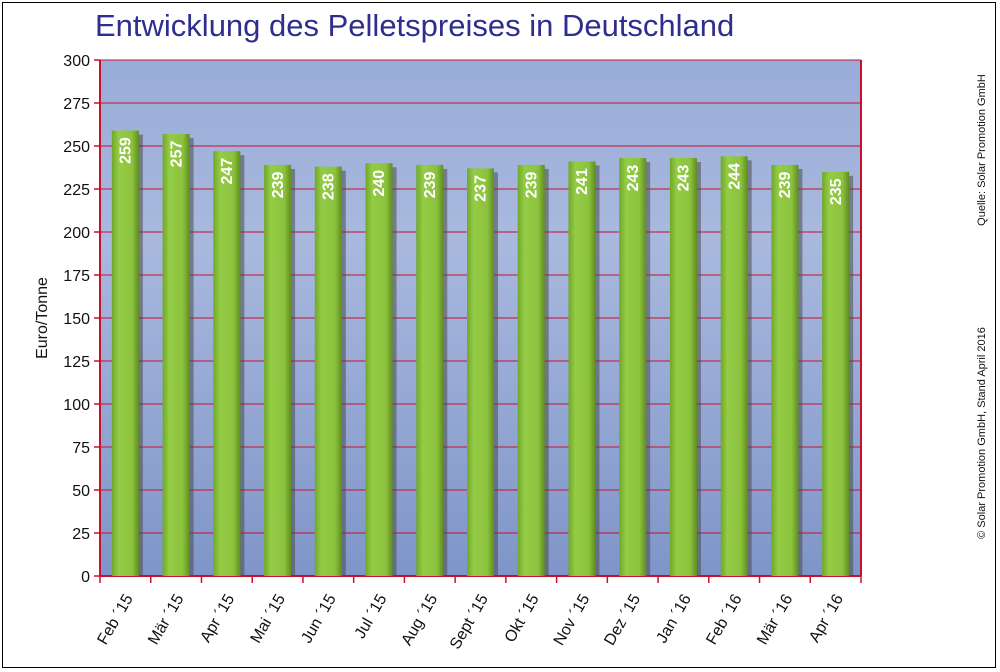  What do you see at coordinates (268, 618) in the screenshot?
I see `x-tick-label: Mai ´15` at bounding box center [268, 618].